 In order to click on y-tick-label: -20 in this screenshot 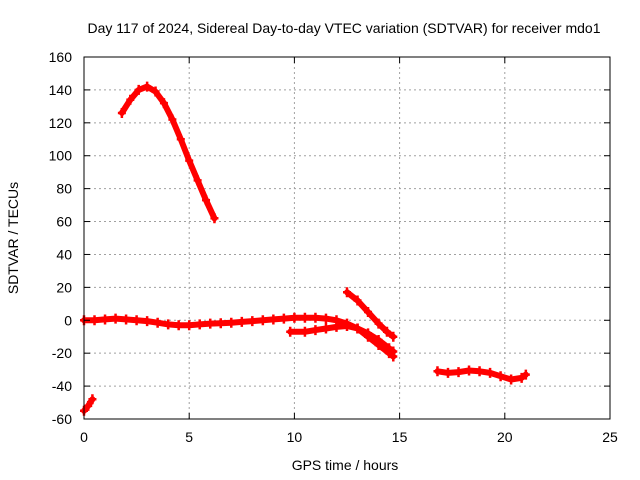, I will do `click(62, 353)`.